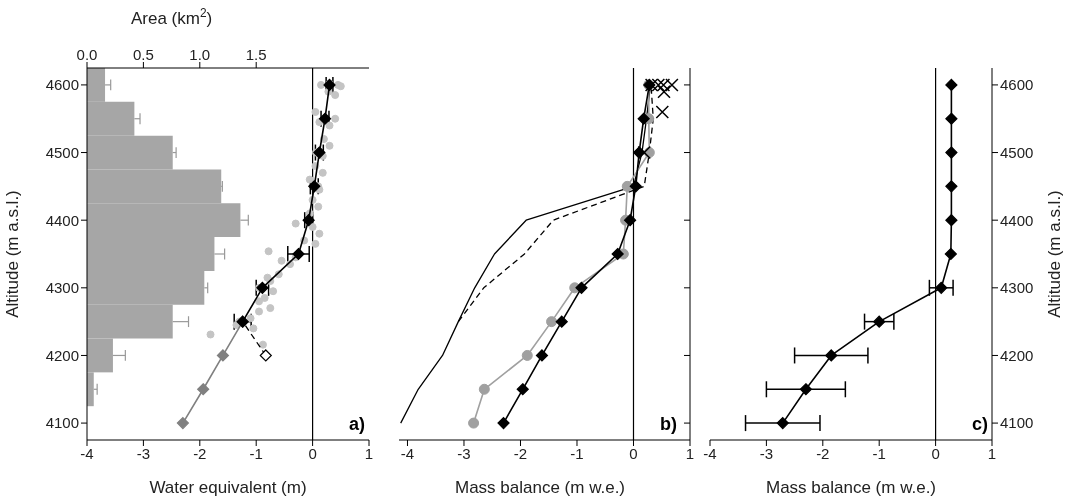  I want to click on y2-tick-label: 4600, so click(1017, 85).